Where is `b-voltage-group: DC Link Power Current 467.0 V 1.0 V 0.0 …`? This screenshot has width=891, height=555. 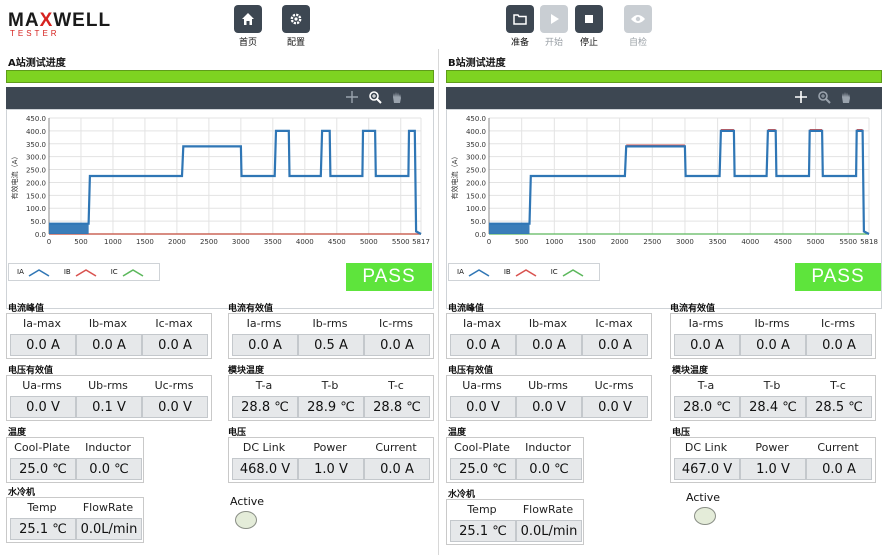
b-voltage-group: DC Link Power Current 467.0 V 1.0 V 0.0 … is located at coordinates (773, 460).